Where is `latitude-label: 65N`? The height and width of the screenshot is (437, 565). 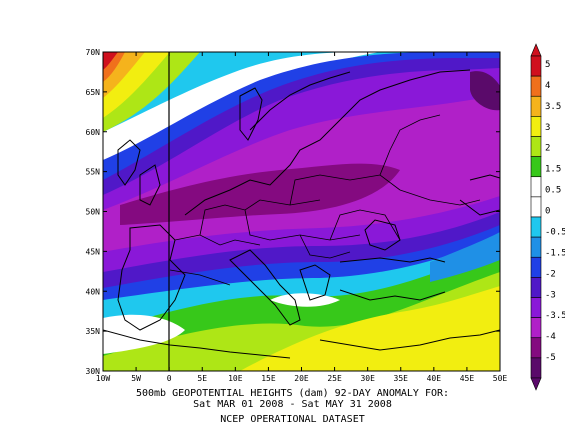
latitude-label: 65N is located at coordinates (93, 92).